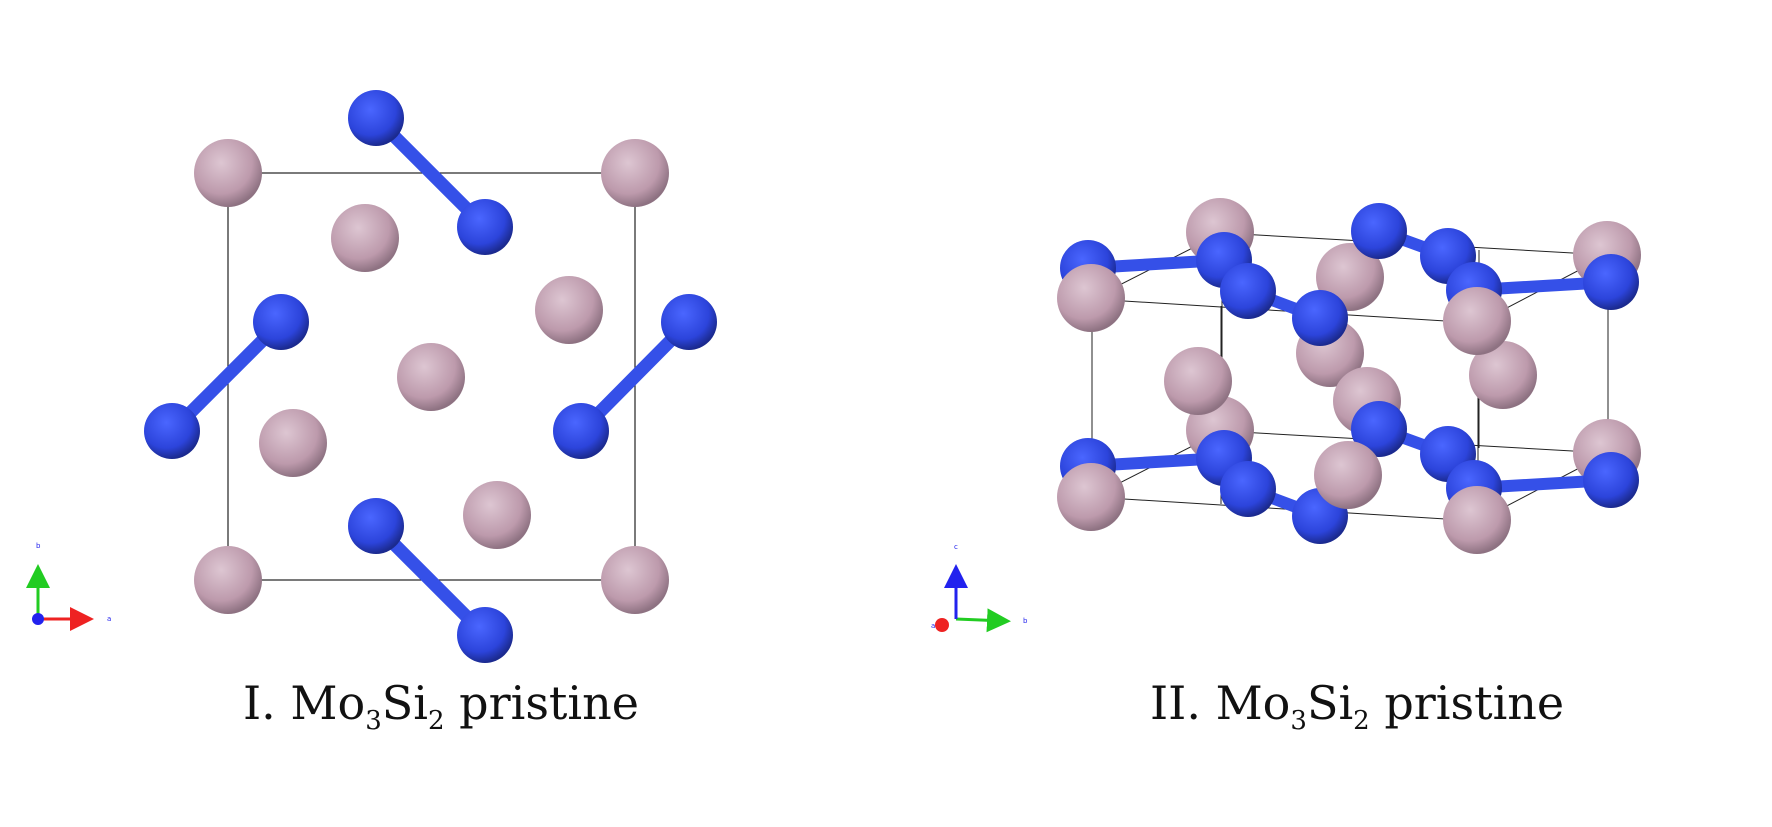 This screenshot has width=1772, height=827. Describe the element at coordinates (68, 586) in the screenshot. I see `axis-triad-1: a b` at that location.